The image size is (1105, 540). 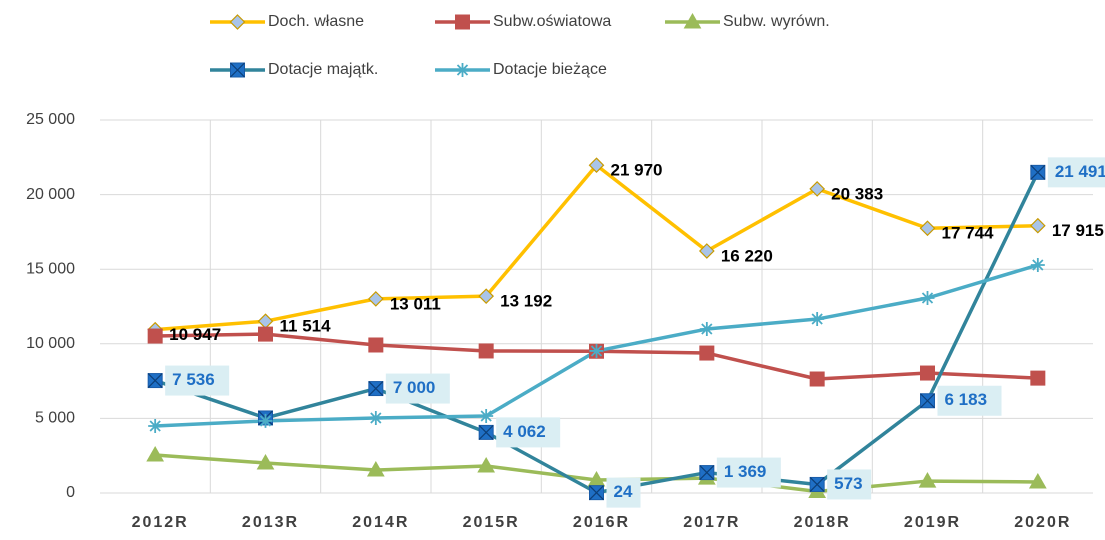 I want to click on x-tick-label: 2013R, so click(x=270, y=522).